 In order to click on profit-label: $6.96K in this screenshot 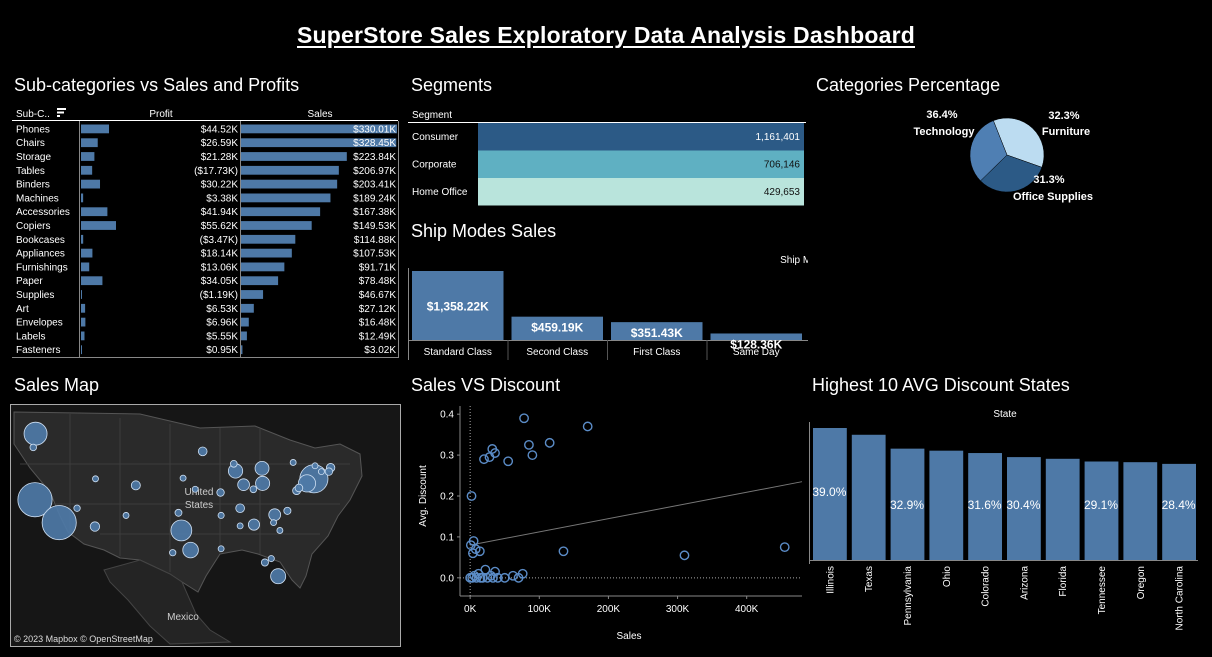, I will do `click(222, 323)`.